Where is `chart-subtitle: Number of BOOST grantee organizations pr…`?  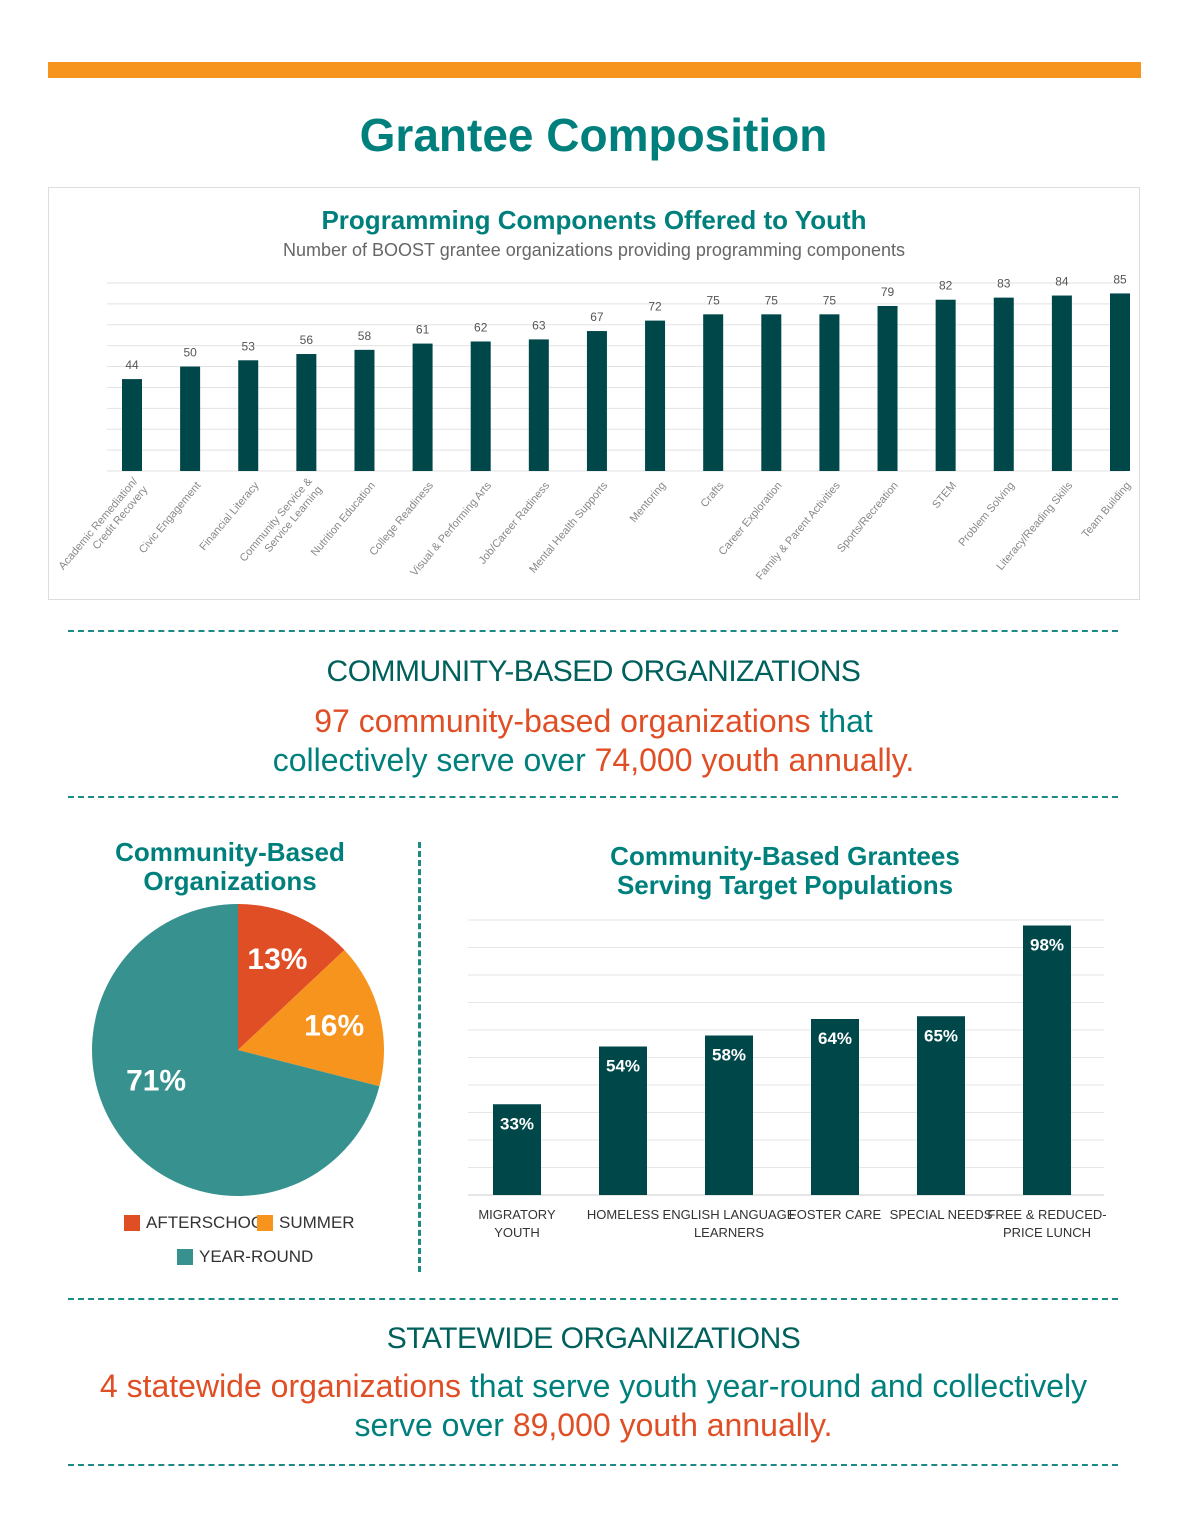 chart-subtitle: Number of BOOST grantee organizations pr… is located at coordinates (594, 250).